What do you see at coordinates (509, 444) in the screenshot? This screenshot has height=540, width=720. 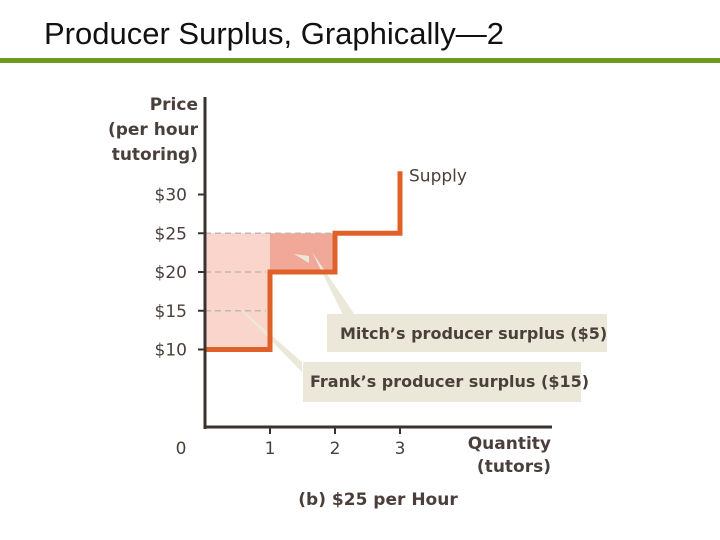 I see `x-axis-title: Quantity` at bounding box center [509, 444].